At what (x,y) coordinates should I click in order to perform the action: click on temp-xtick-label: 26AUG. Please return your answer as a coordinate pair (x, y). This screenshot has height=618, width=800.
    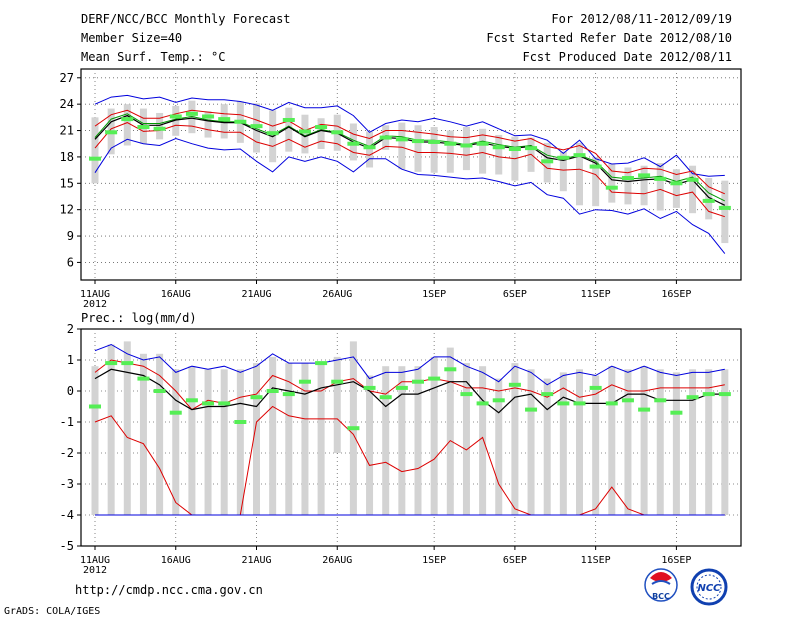
    Looking at the image, I should click on (337, 294).